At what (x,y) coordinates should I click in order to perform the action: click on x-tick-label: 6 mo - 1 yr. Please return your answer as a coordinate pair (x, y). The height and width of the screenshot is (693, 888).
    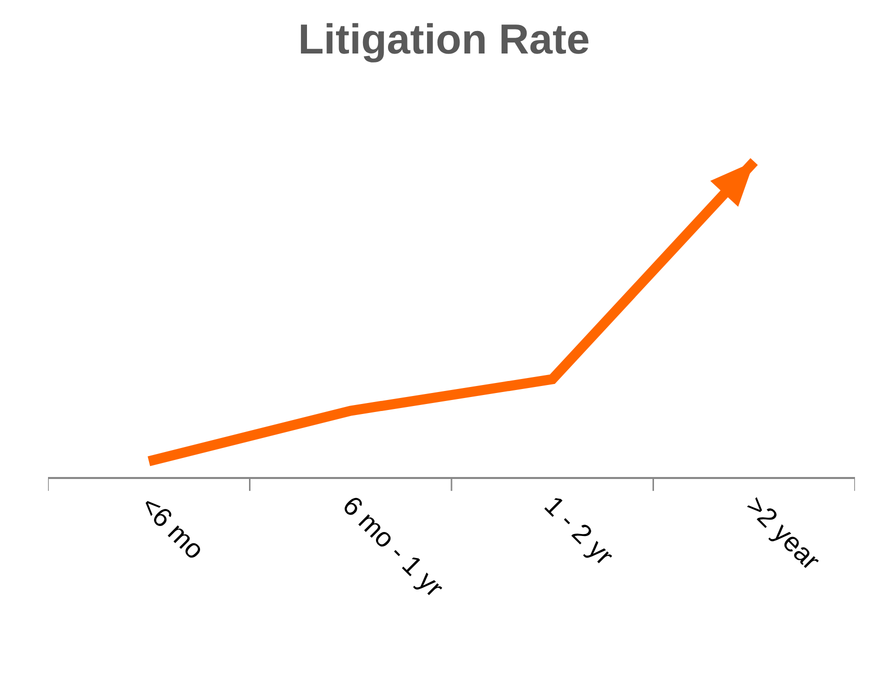
    Looking at the image, I should click on (393, 546).